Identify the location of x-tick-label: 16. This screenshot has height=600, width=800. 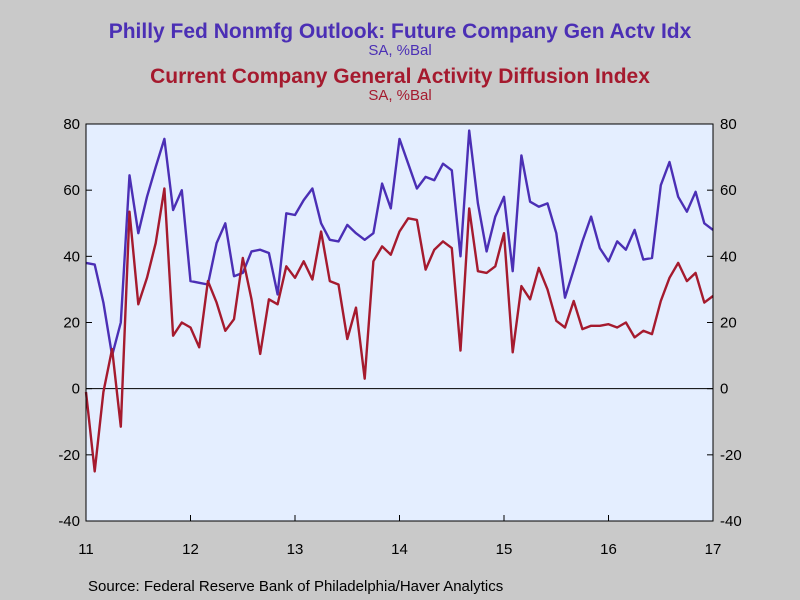
(608, 549).